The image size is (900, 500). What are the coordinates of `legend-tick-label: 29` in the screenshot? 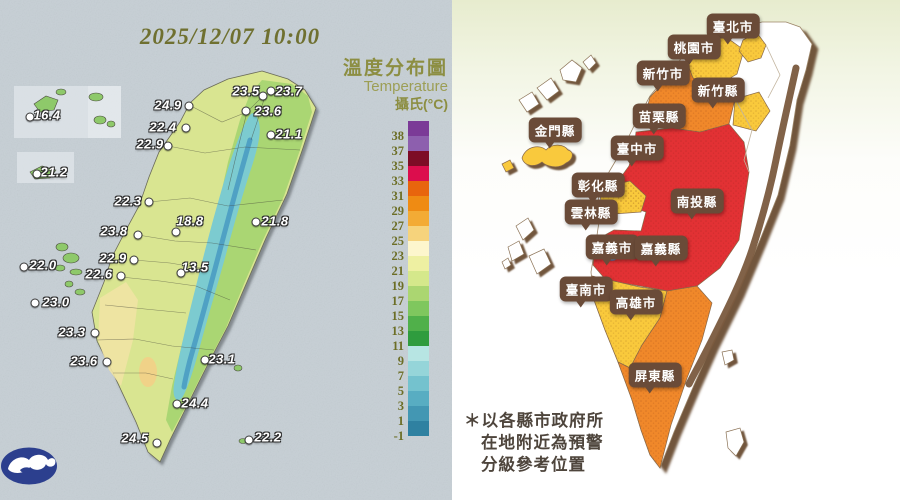 It's located at (398, 211).